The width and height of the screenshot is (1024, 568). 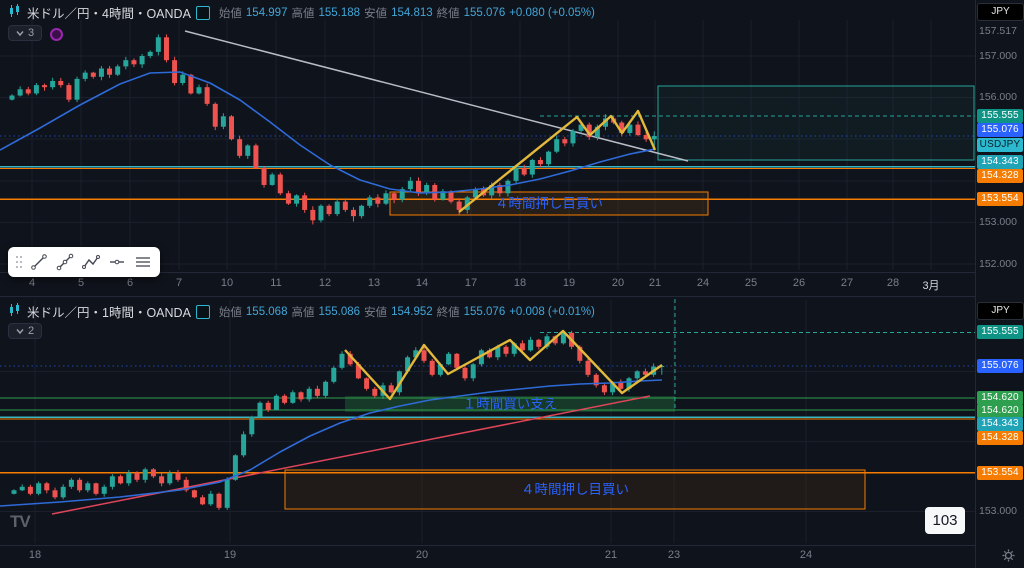 I want to click on drawing-toolbar, so click(x=84, y=262).